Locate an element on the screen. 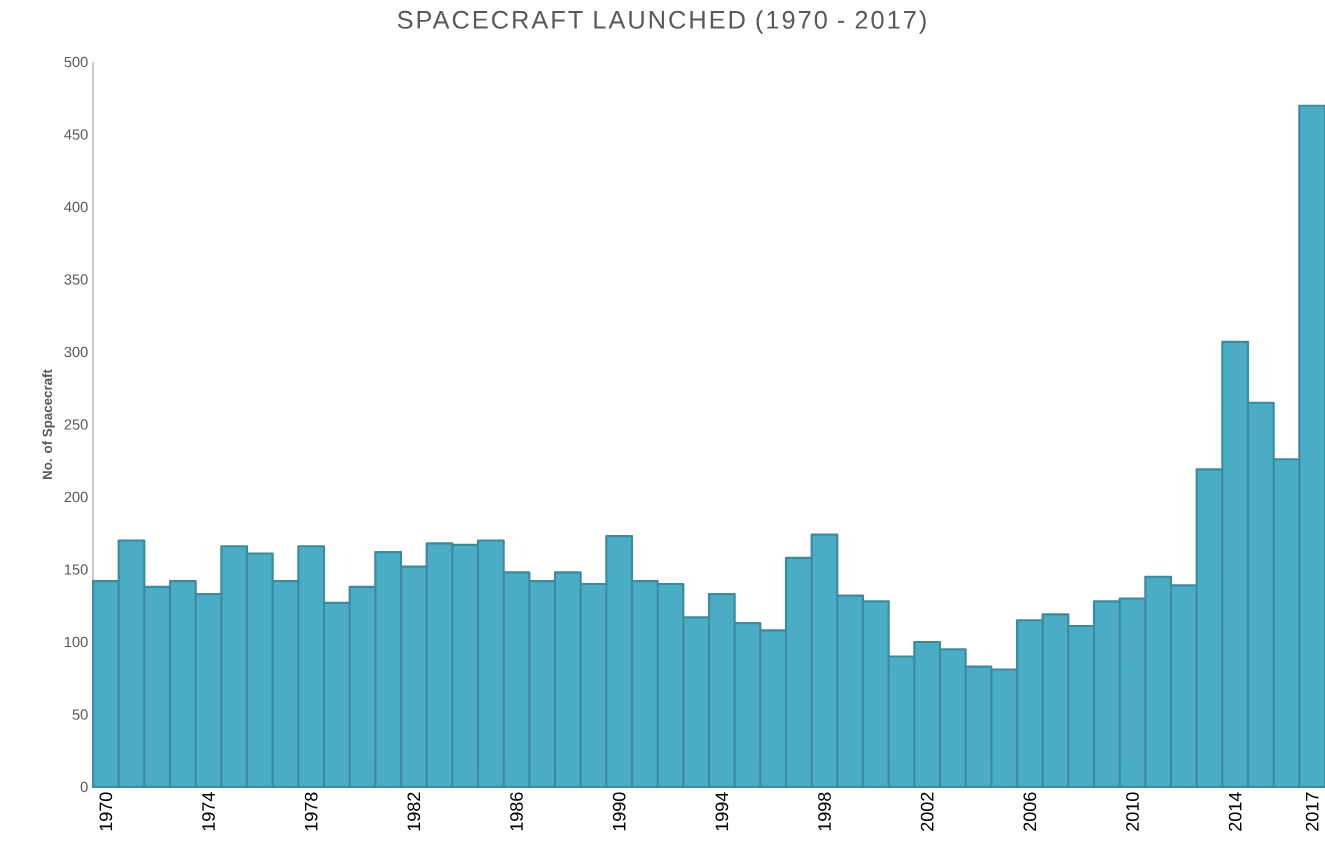 This screenshot has width=1325, height=866. y-tick-label: 150 is located at coordinates (76, 569).